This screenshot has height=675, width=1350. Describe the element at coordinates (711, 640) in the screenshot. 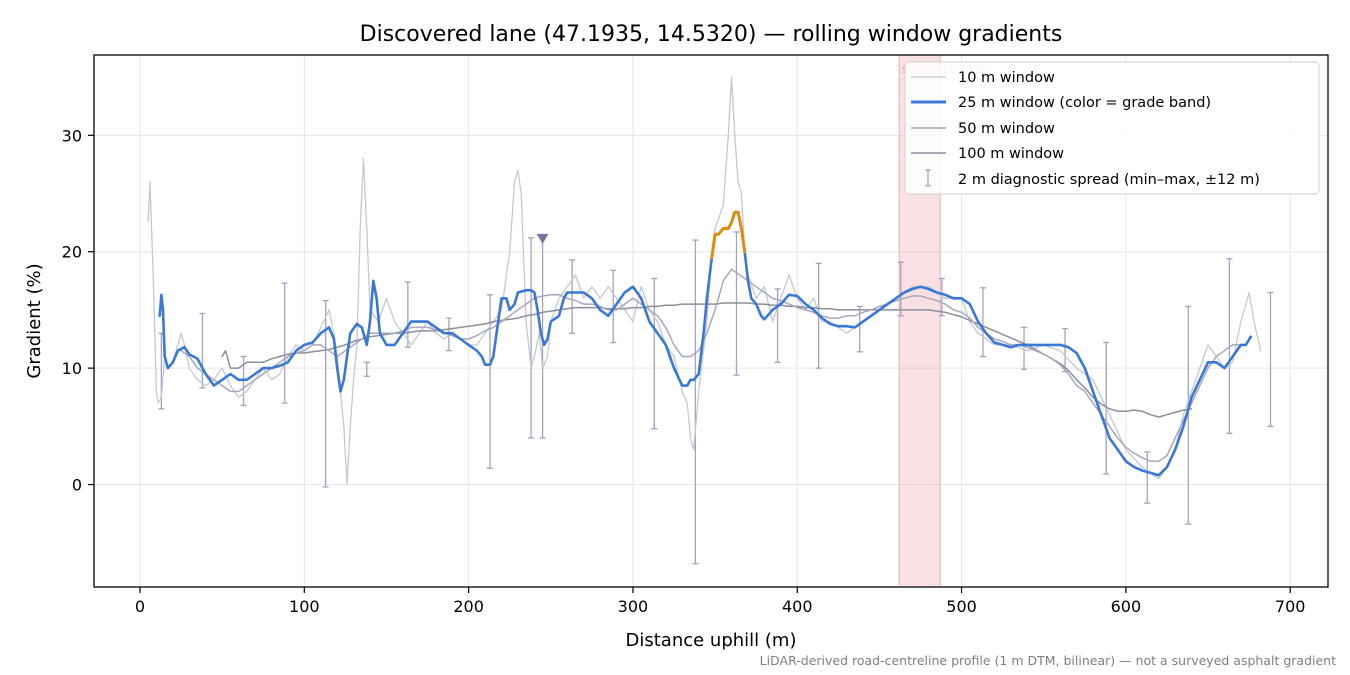

I see `x-axis-label: Distance uphill (m)` at that location.